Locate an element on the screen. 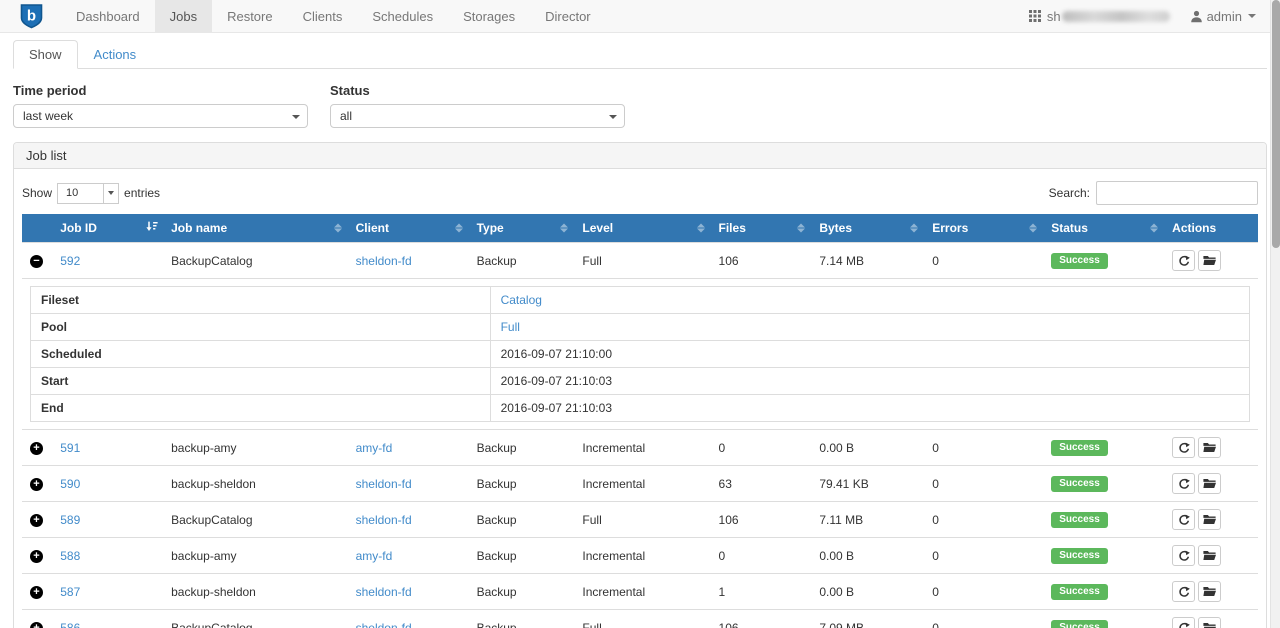 The image size is (1280, 628). col-header-bytes: Bytes is located at coordinates (868, 228).